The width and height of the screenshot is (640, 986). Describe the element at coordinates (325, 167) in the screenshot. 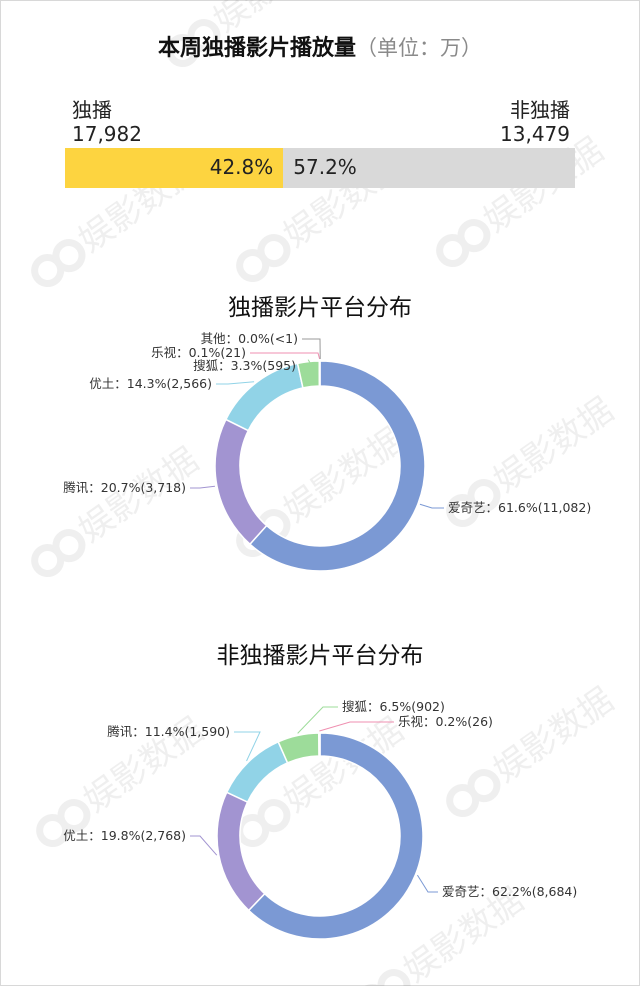

I see `non-exclusive-percent: 57.2%` at that location.